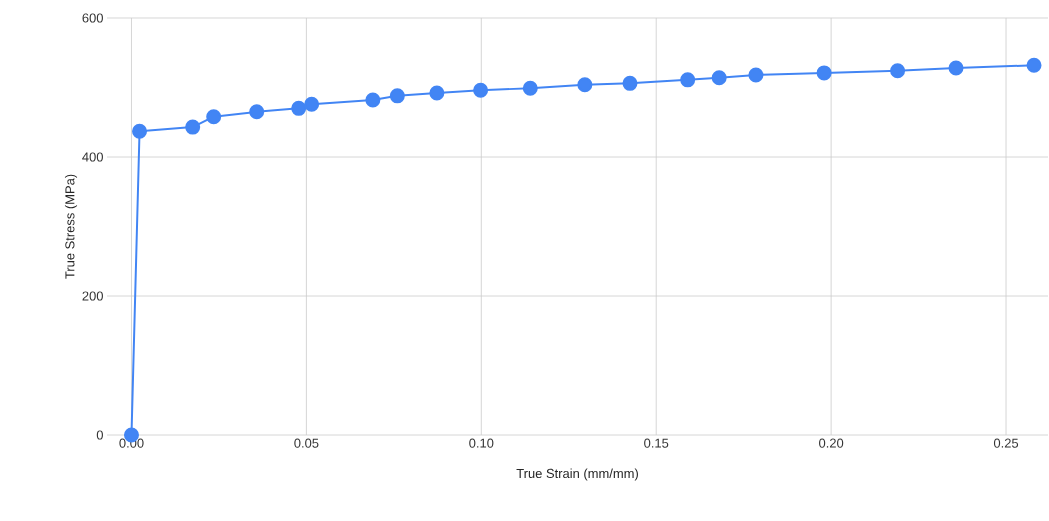 The width and height of the screenshot is (1049, 521). I want to click on y-axis-title: True Stress (MPa), so click(71, 226).